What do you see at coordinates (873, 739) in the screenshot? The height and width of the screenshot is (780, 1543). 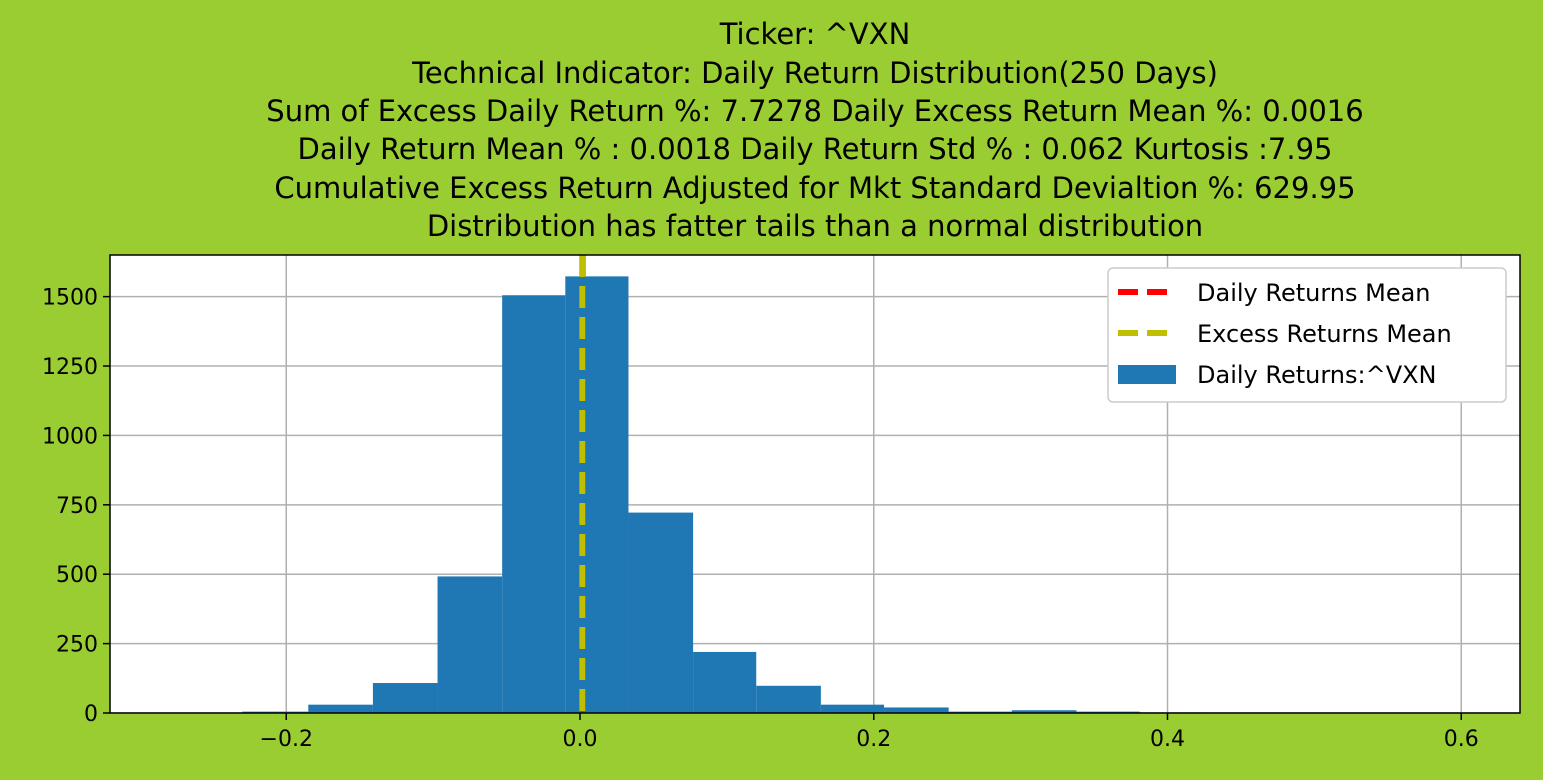 I see `x-tick-label: 0.2` at bounding box center [873, 739].